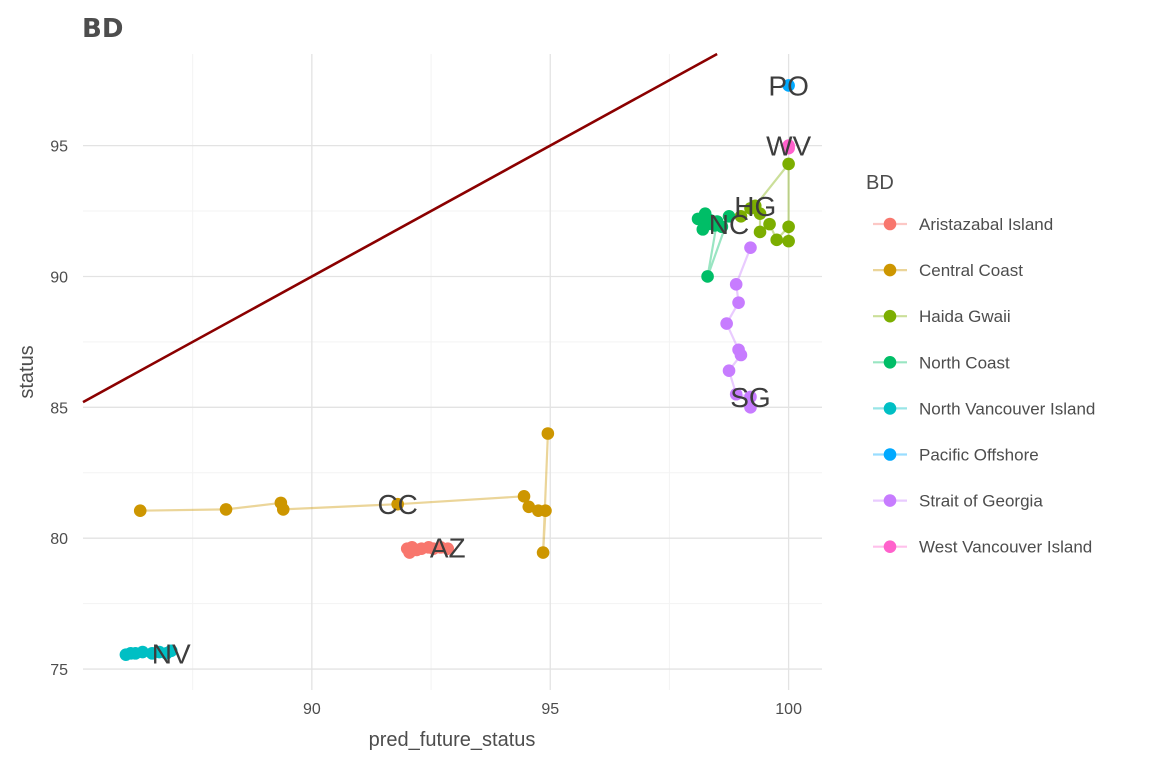 The width and height of the screenshot is (1152, 768). I want to click on legend-item: Haida Gwaii, so click(942, 316).